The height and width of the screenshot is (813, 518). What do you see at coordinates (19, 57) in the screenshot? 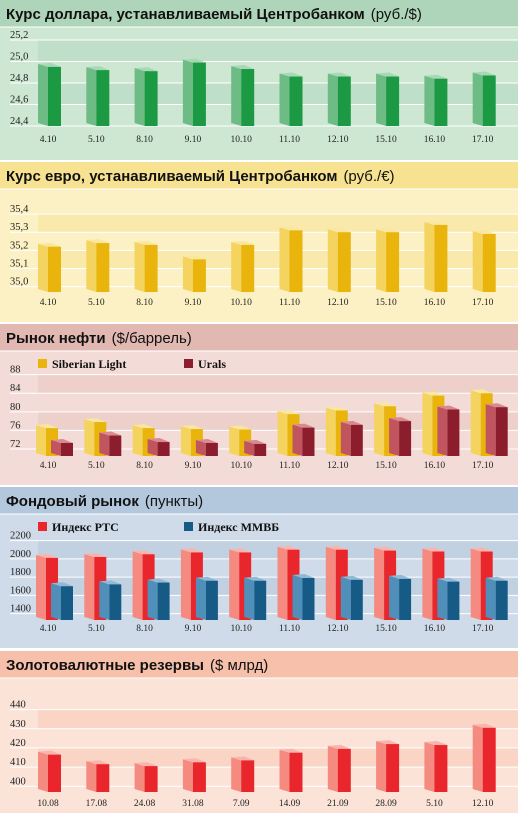
I see `y-tick-label: 25,0` at bounding box center [19, 57].